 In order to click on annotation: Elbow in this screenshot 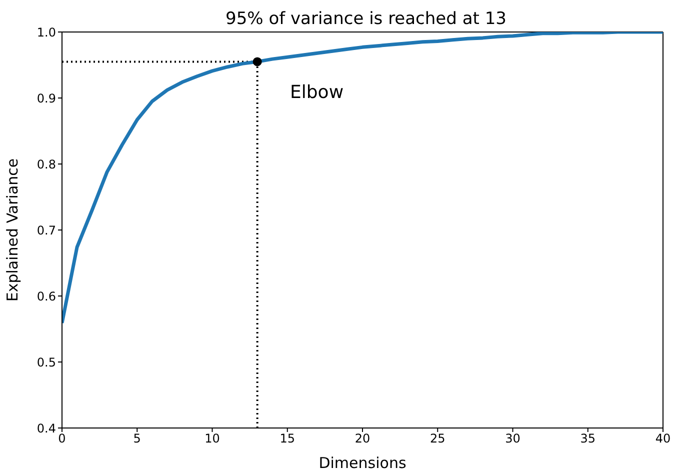, I will do `click(317, 92)`.